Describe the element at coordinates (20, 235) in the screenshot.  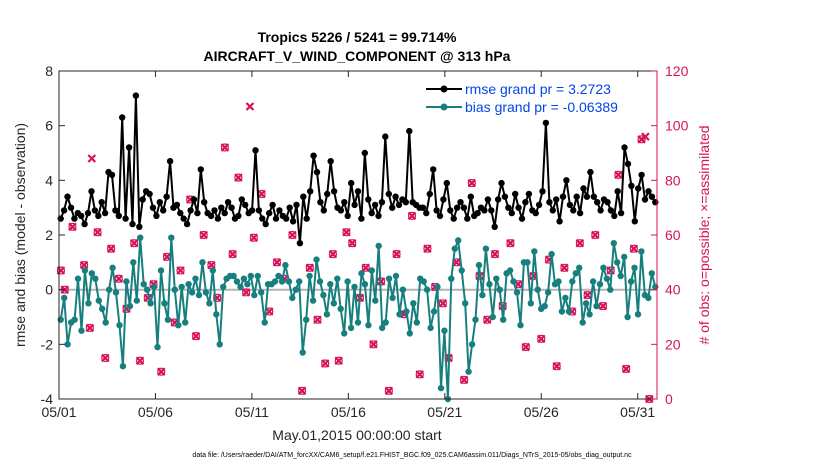
I see `y-axis-left-label: rmse and bias (model - observation)` at that location.